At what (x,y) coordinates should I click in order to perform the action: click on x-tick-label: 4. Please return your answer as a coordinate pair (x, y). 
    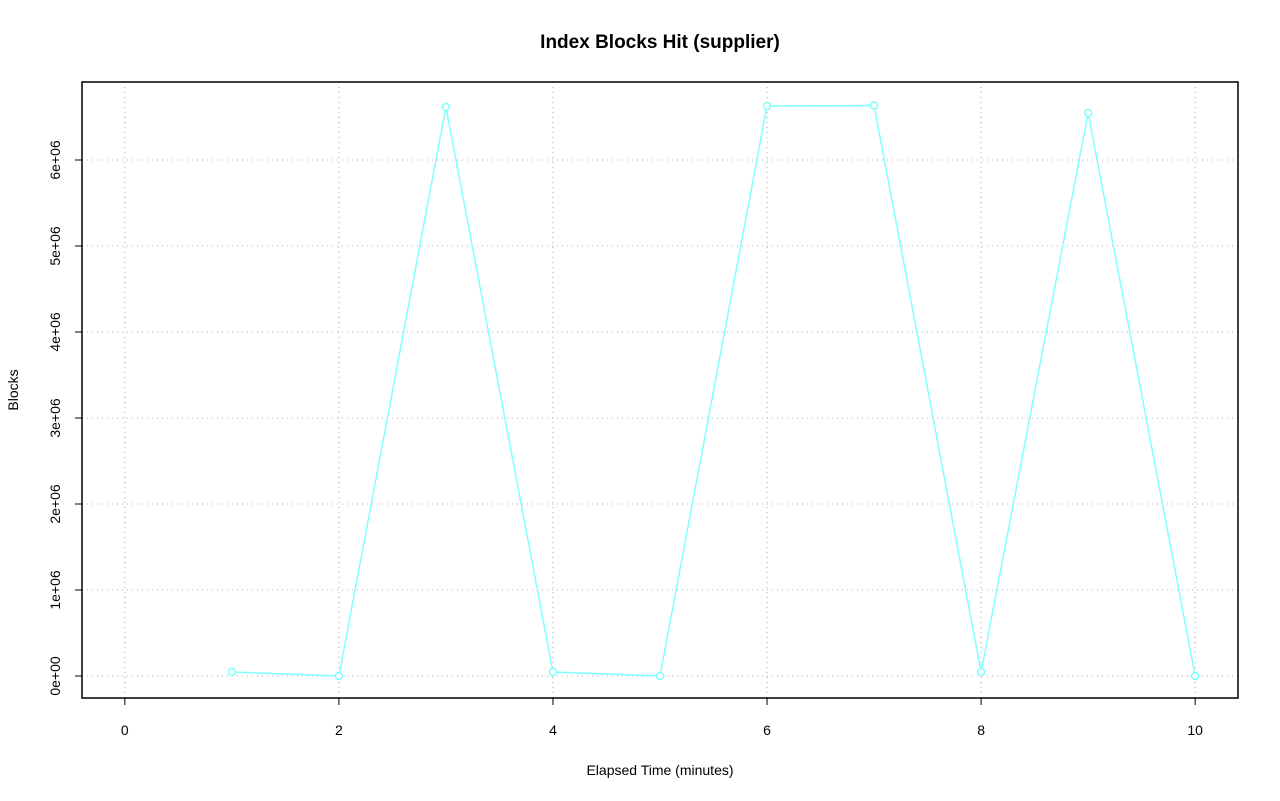
    Looking at the image, I should click on (553, 730).